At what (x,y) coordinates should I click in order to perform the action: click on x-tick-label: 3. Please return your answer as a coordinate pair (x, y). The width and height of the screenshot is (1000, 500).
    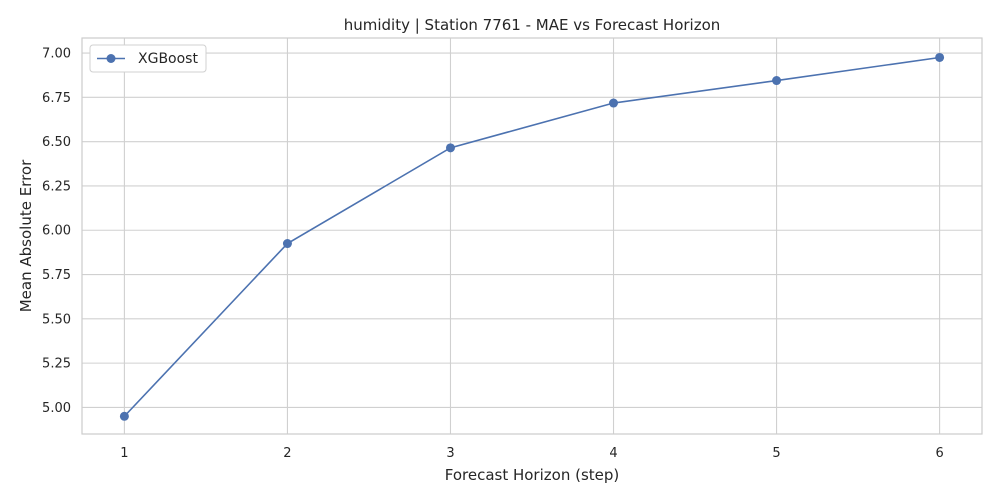
    Looking at the image, I should click on (450, 453).